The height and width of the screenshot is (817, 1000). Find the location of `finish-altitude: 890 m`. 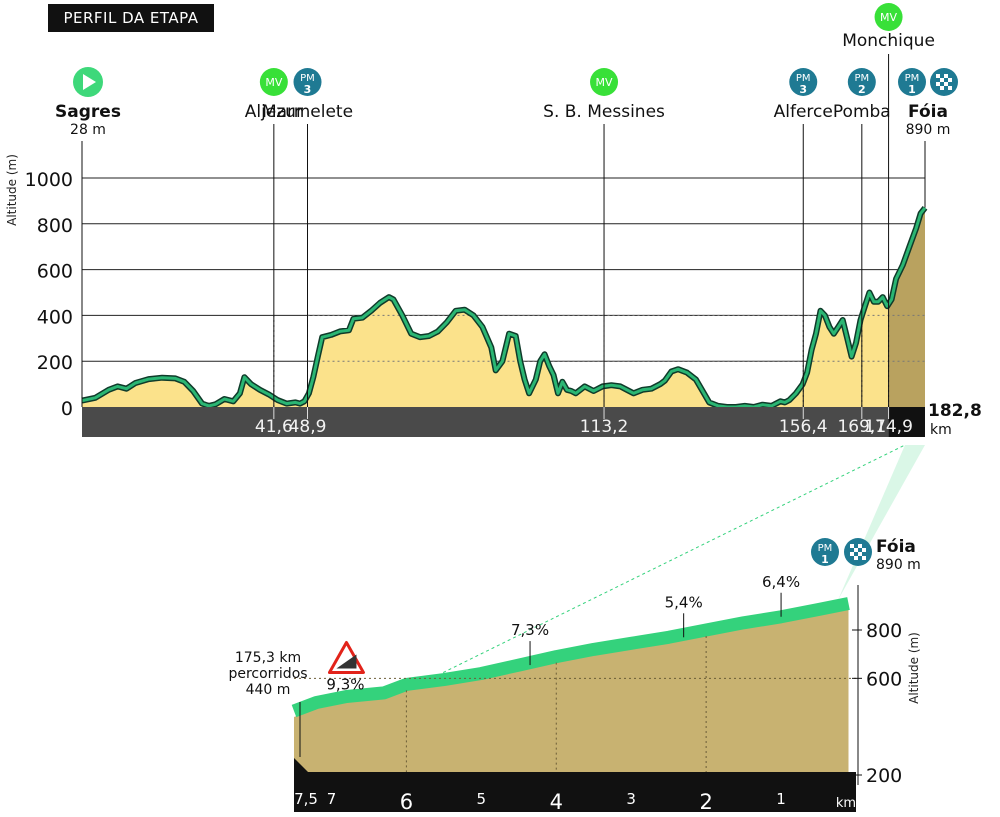

finish-altitude: 890 m is located at coordinates (898, 565).